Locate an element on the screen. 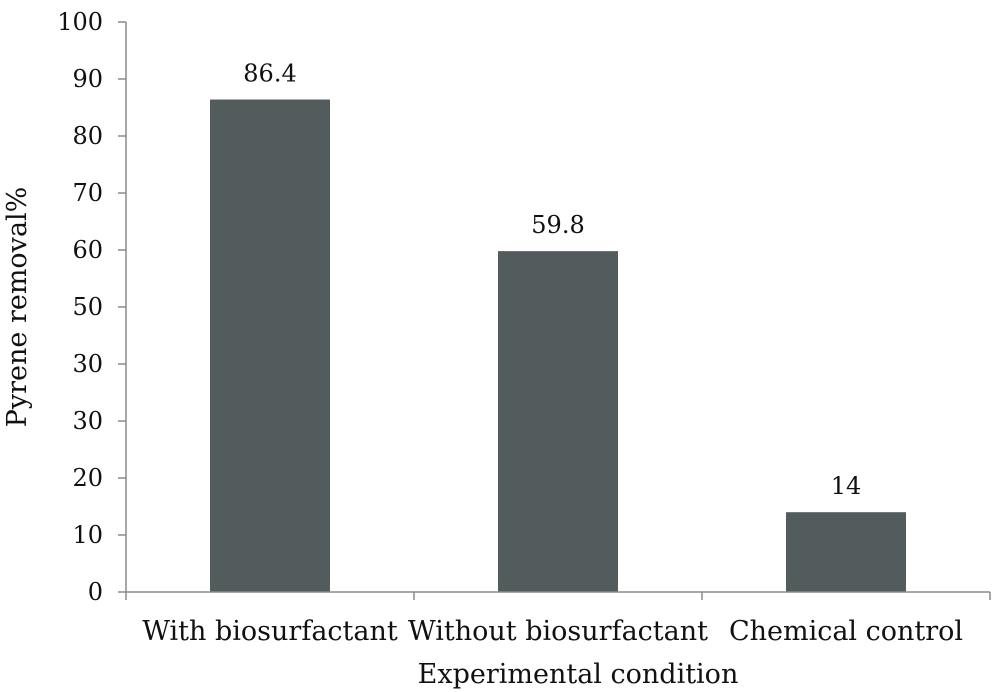 The height and width of the screenshot is (692, 1000). y-tick-label: 50 is located at coordinates (87, 307).